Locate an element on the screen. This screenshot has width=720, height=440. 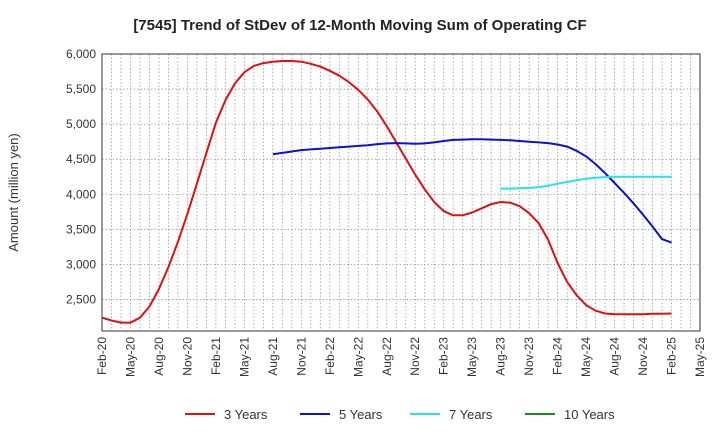
legend-label: 3 Years is located at coordinates (246, 414).